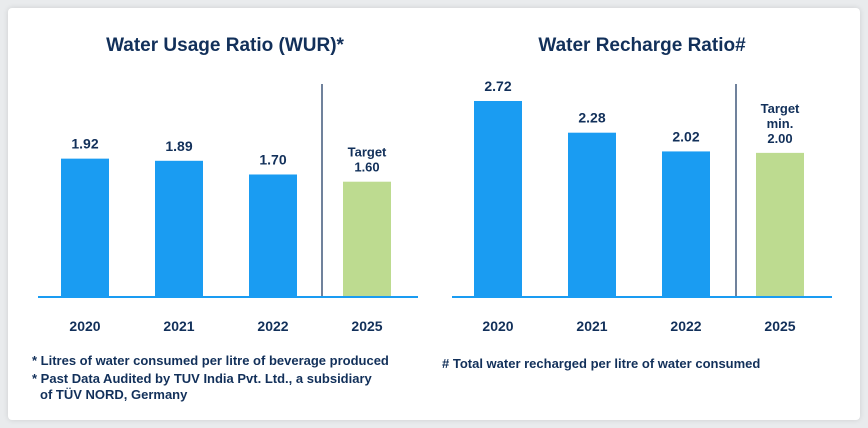 The image size is (868, 428). Describe the element at coordinates (780, 108) in the screenshot. I see `data-label-recharge-2025-0: Target` at that location.